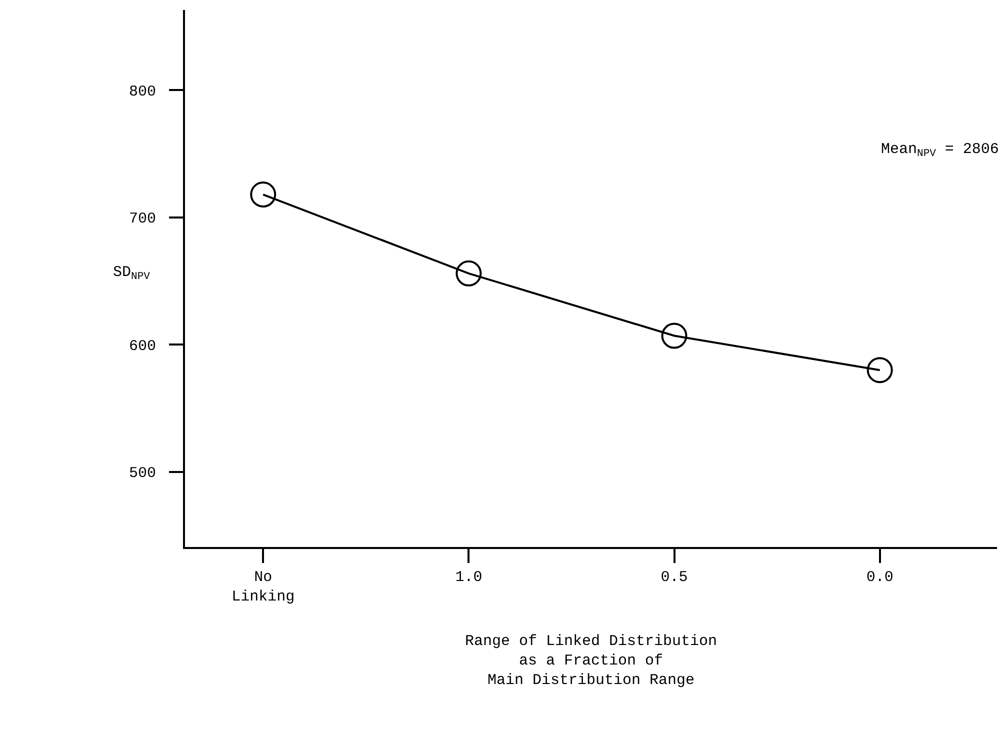 The height and width of the screenshot is (741, 999). Describe the element at coordinates (880, 577) in the screenshot. I see `x-tick-label: 0.0` at that location.